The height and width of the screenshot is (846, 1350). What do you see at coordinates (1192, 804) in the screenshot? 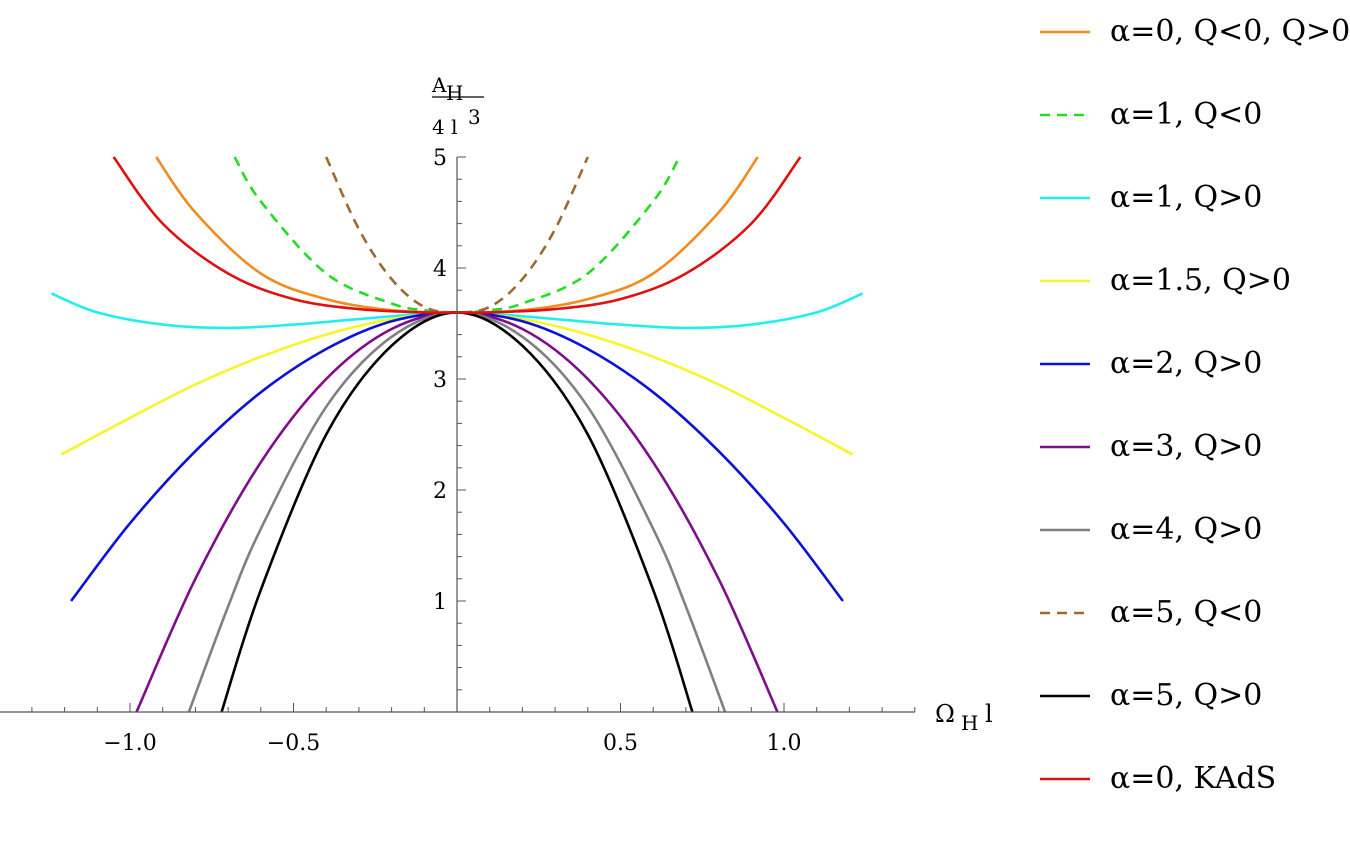
I see `legend-item: α=0, KAdS` at bounding box center [1192, 804].